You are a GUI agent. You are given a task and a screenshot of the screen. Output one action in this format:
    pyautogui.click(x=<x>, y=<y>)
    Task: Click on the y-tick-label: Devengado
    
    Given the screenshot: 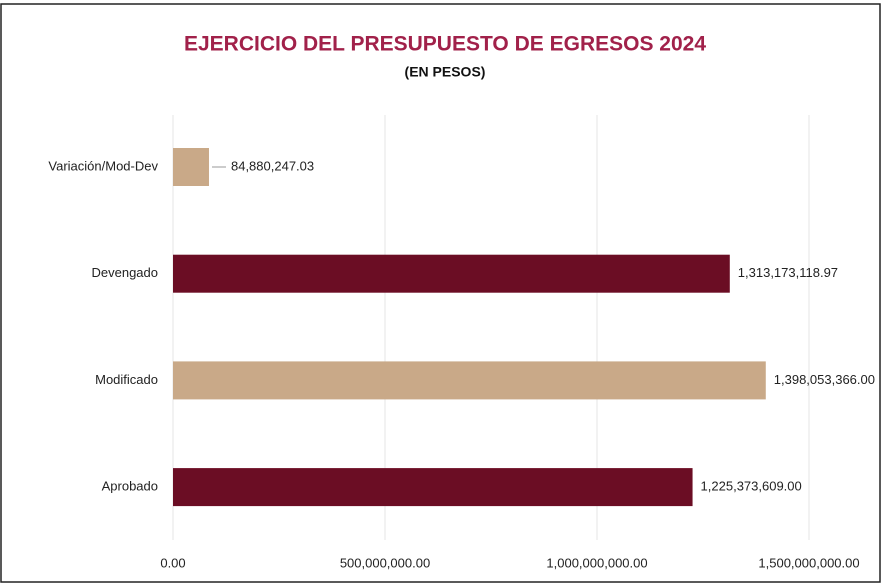 What is the action you would take?
    pyautogui.click(x=125, y=272)
    